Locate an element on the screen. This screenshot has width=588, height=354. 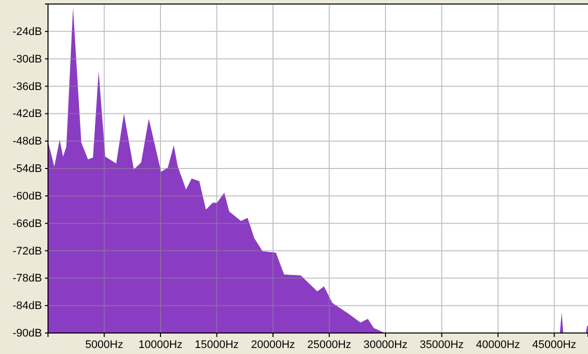
y-tick-label: -84dB is located at coordinates (27, 306).